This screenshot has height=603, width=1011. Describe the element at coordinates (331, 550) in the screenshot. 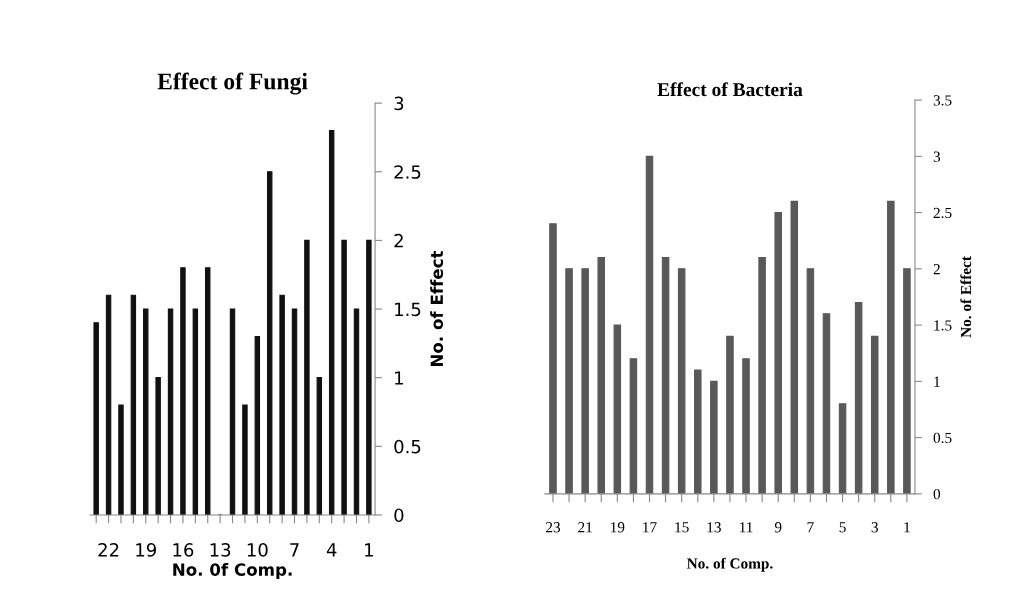

I see `x-tick-label: 4` at that location.